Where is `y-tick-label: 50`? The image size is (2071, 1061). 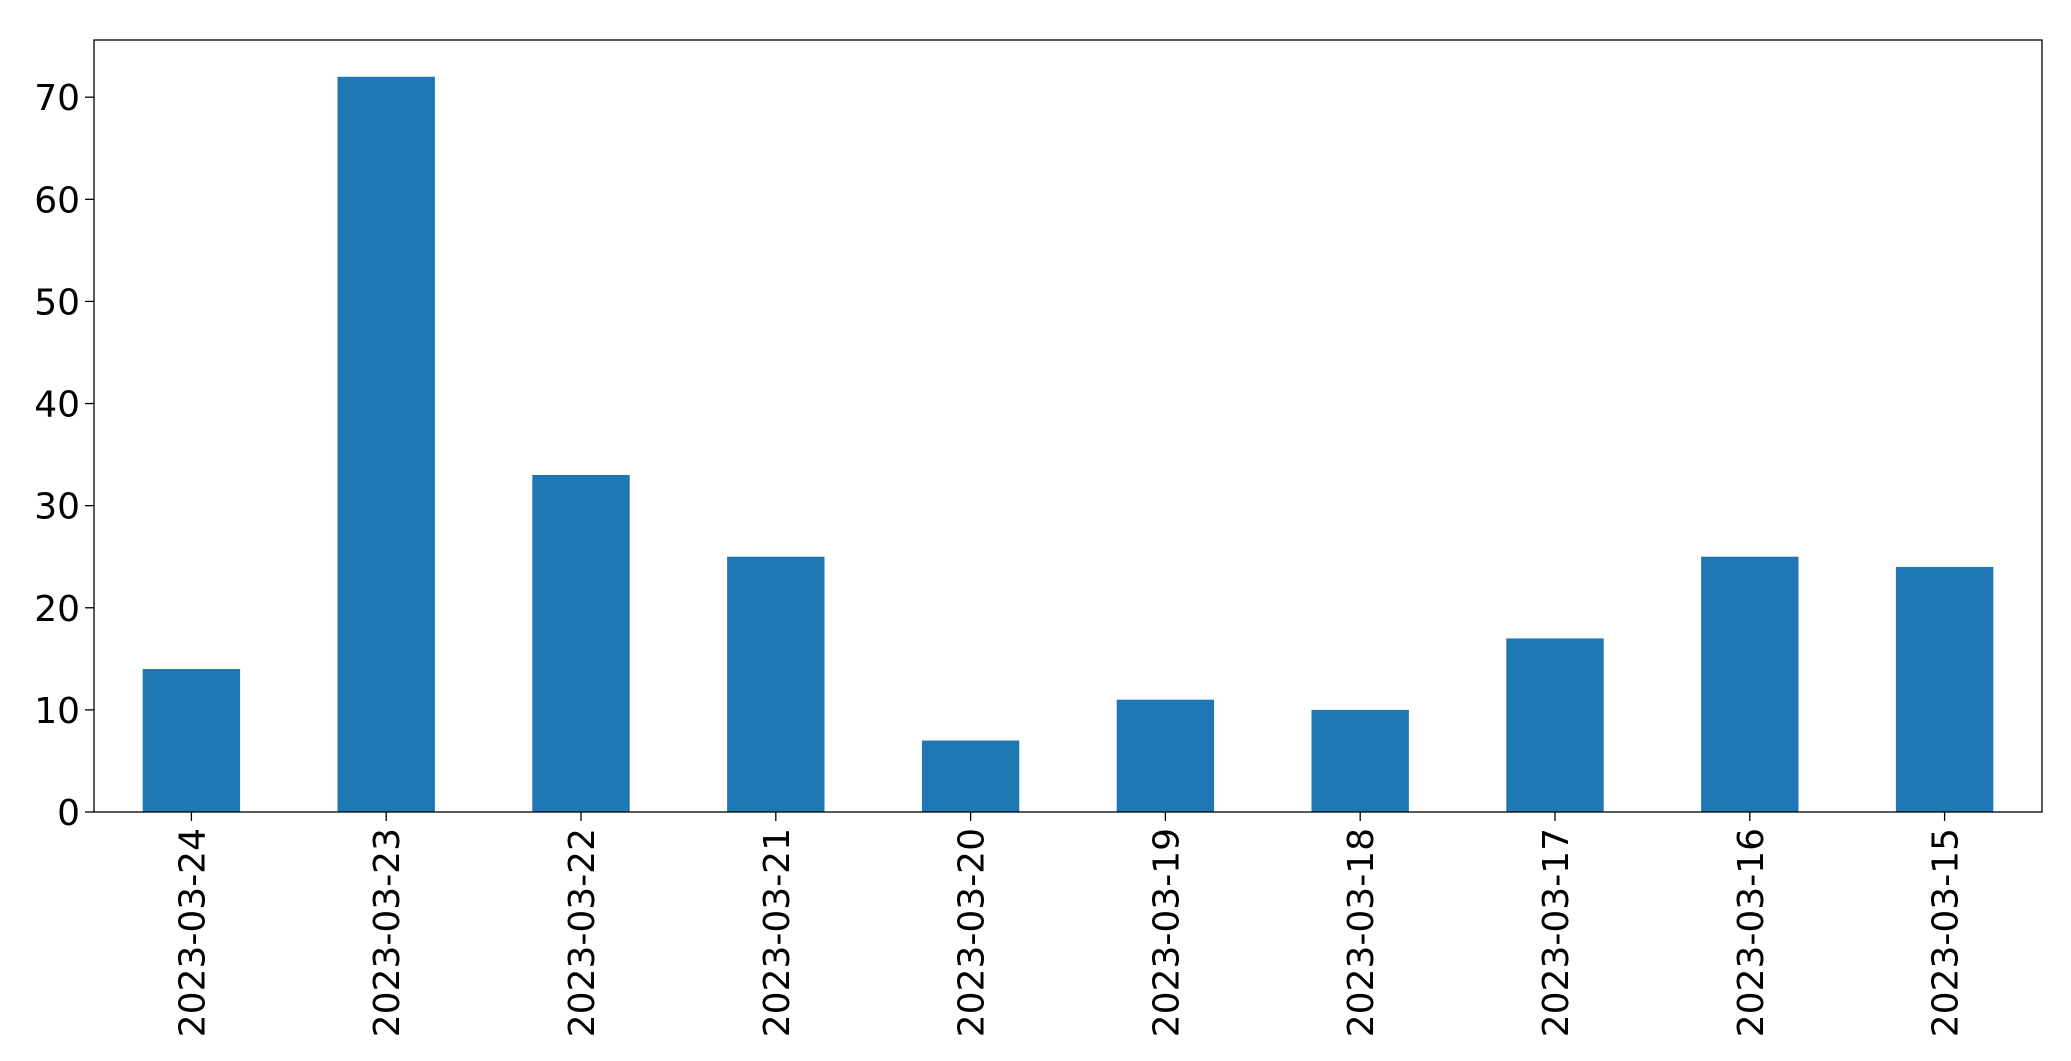 y-tick-label: 50 is located at coordinates (57, 302).